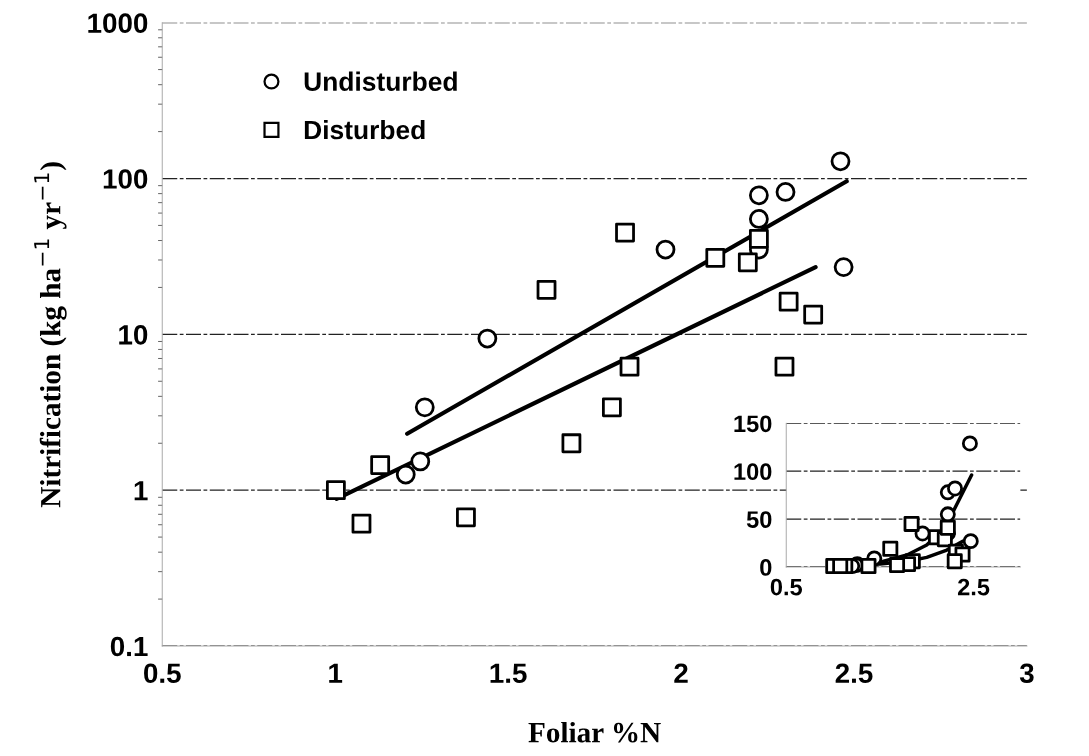  I want to click on legend-label: Disturbed, so click(364, 129).